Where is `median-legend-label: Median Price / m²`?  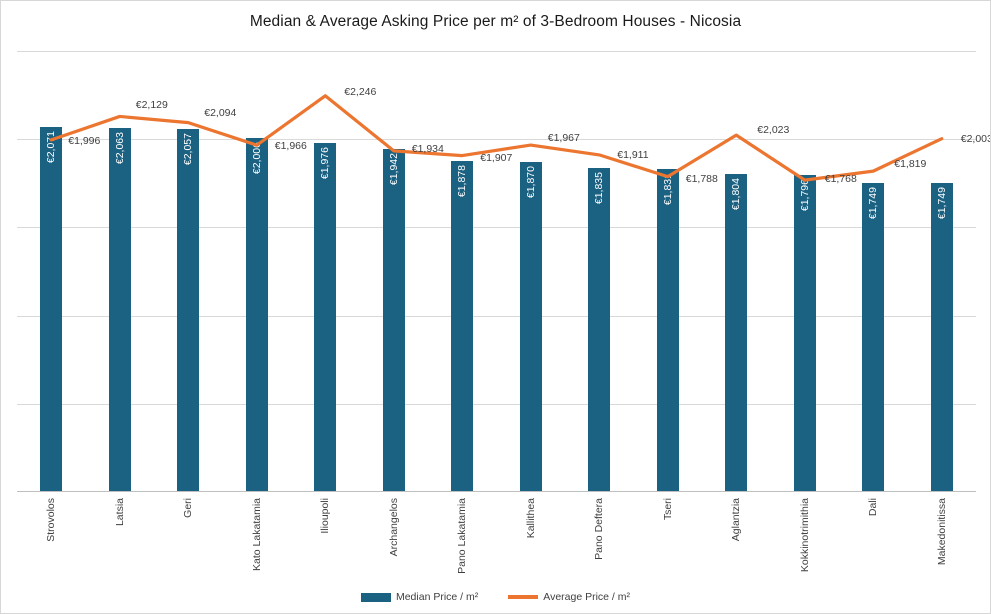
median-legend-label: Median Price / m² is located at coordinates (437, 597).